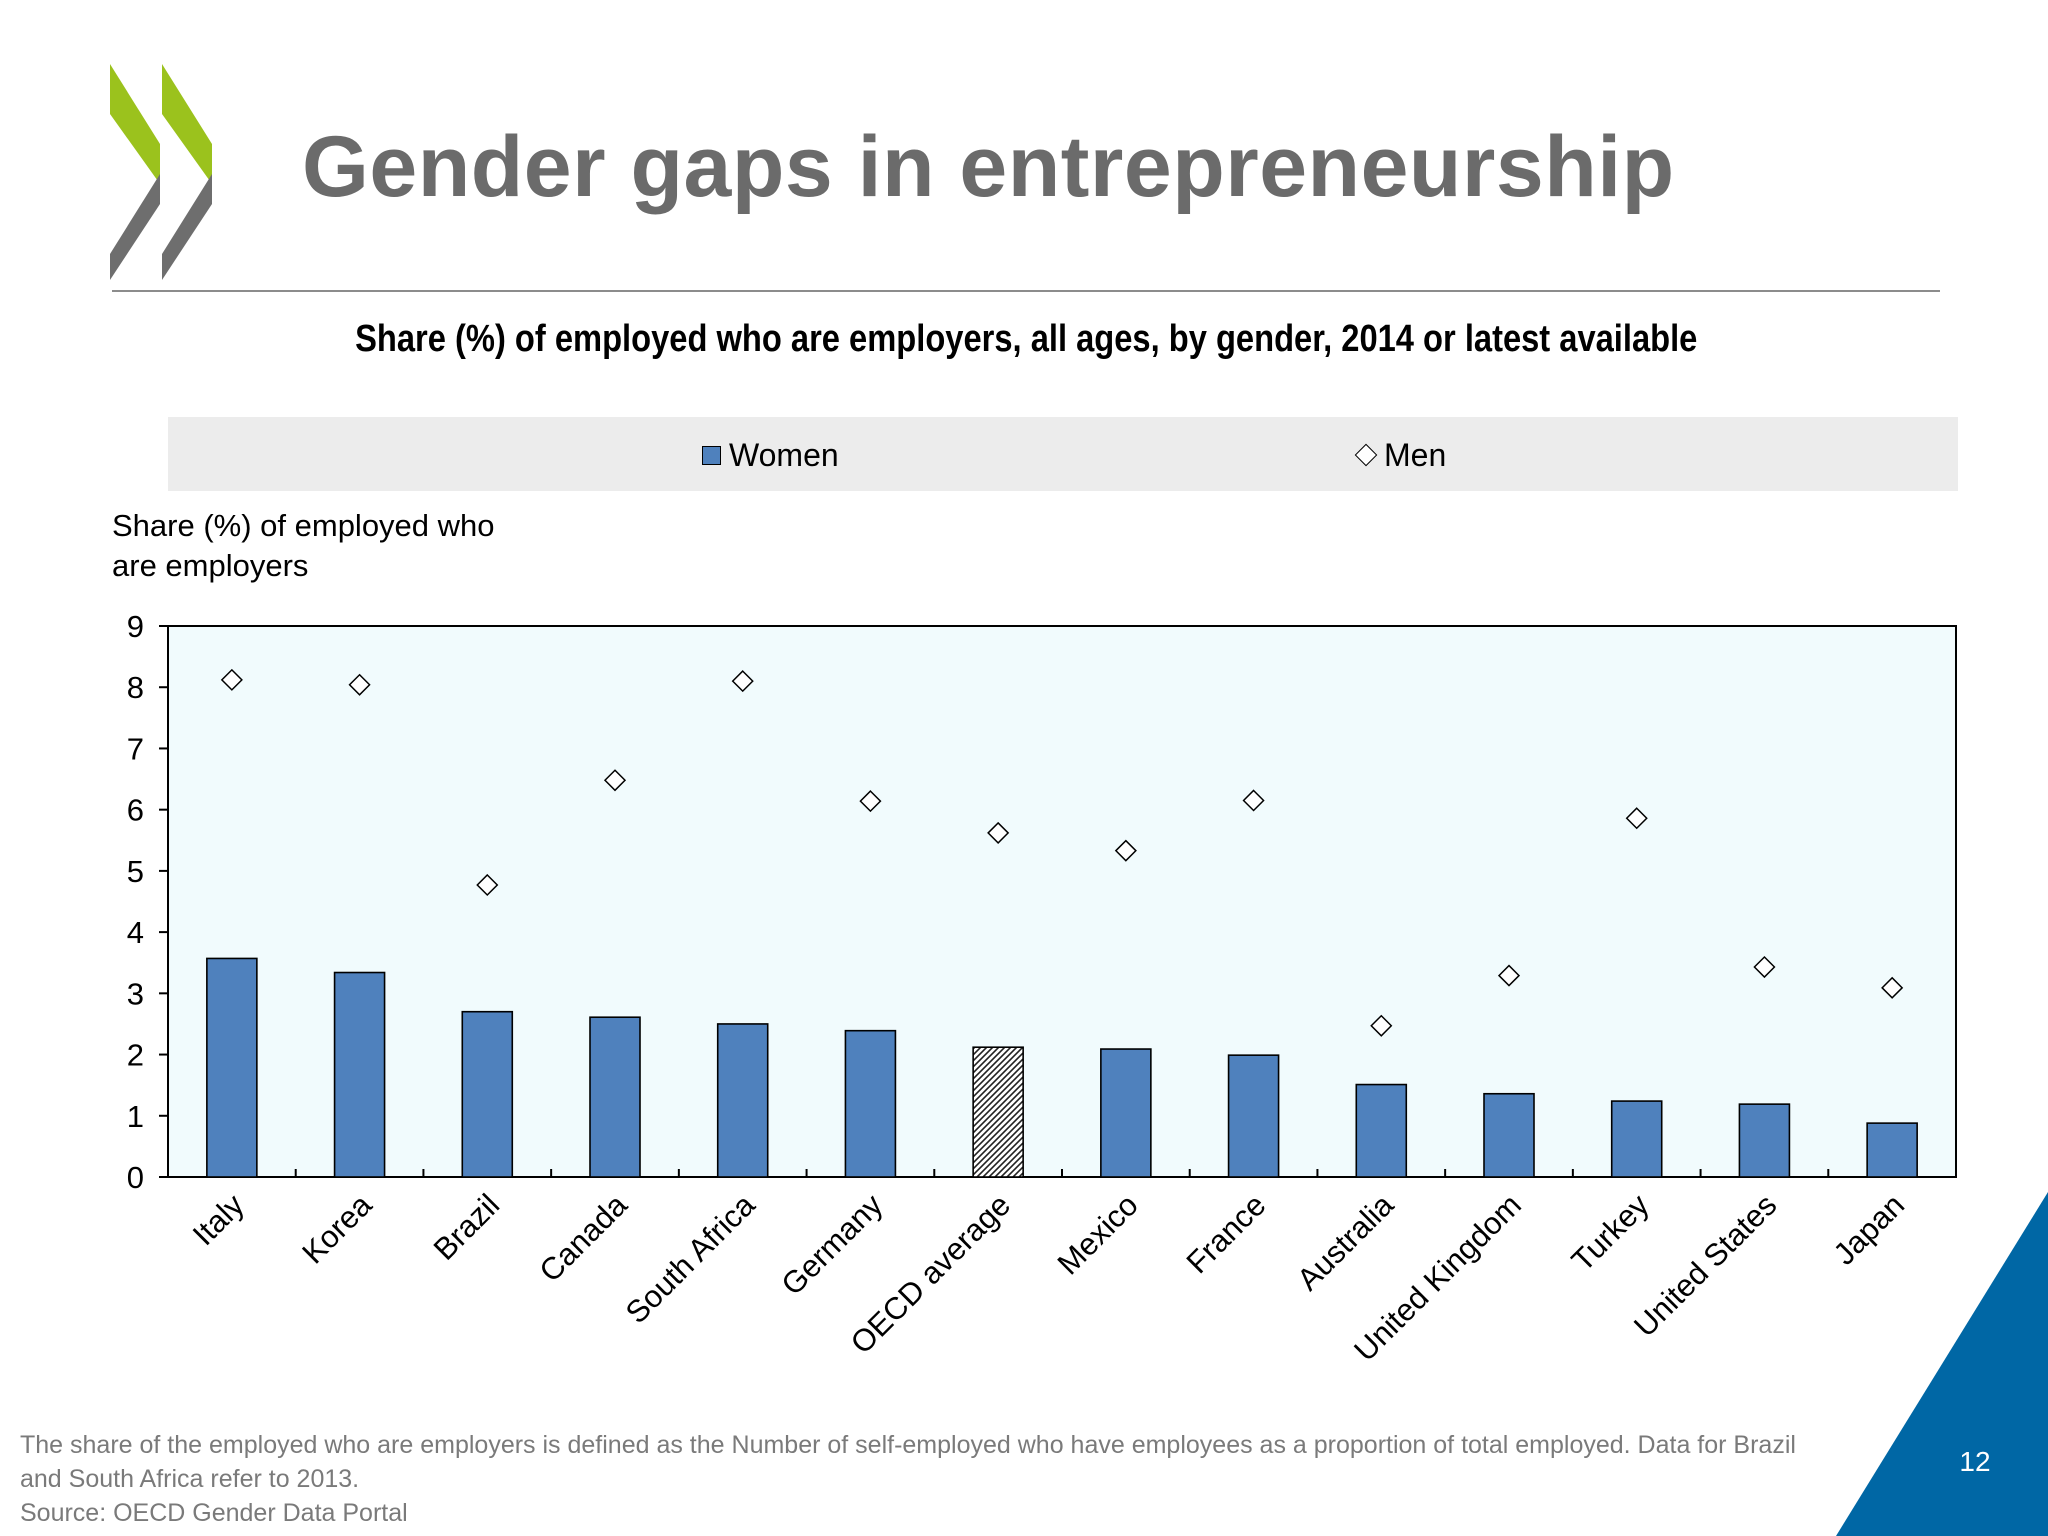 This screenshot has width=2048, height=1536. What do you see at coordinates (135, 124) in the screenshot?
I see `logo-green-chevron-left` at bounding box center [135, 124].